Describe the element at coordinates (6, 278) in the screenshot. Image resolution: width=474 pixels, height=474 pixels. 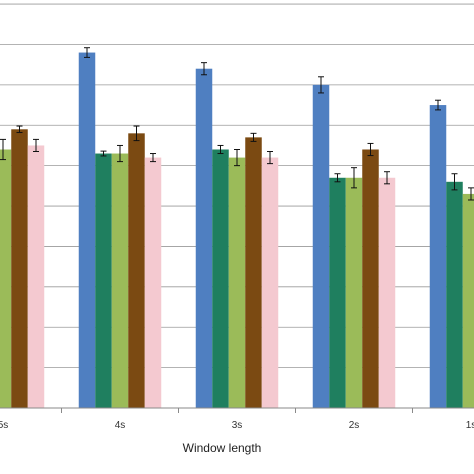
I see `bar-5s-s3` at that location.